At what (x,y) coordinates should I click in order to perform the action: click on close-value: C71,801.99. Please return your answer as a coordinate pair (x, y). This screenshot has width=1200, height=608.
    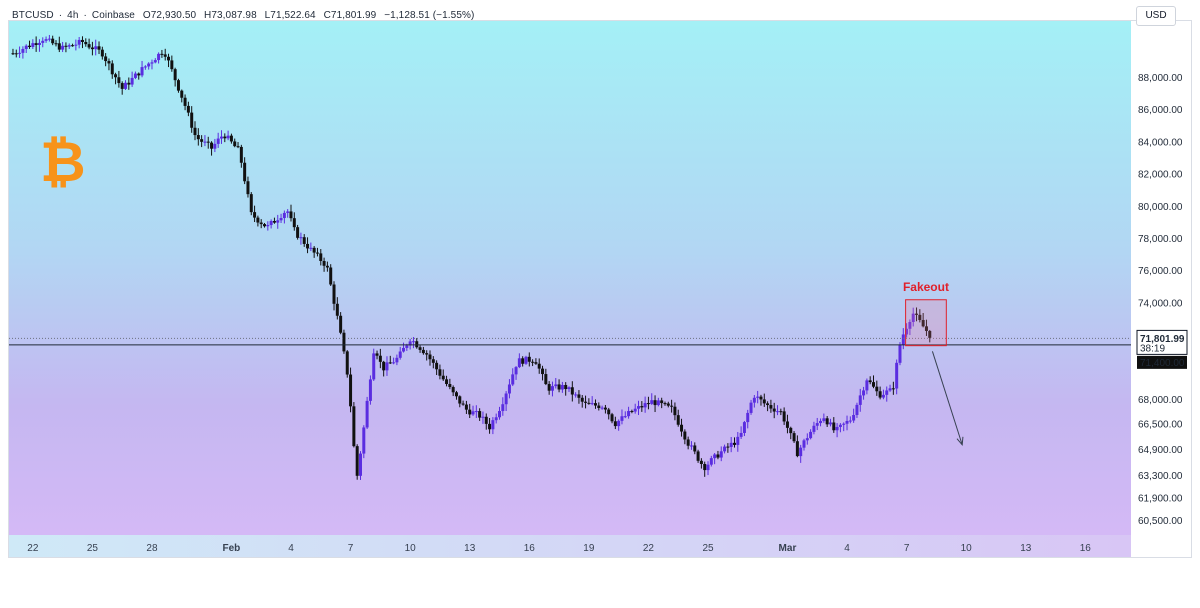
    Looking at the image, I should click on (350, 15).